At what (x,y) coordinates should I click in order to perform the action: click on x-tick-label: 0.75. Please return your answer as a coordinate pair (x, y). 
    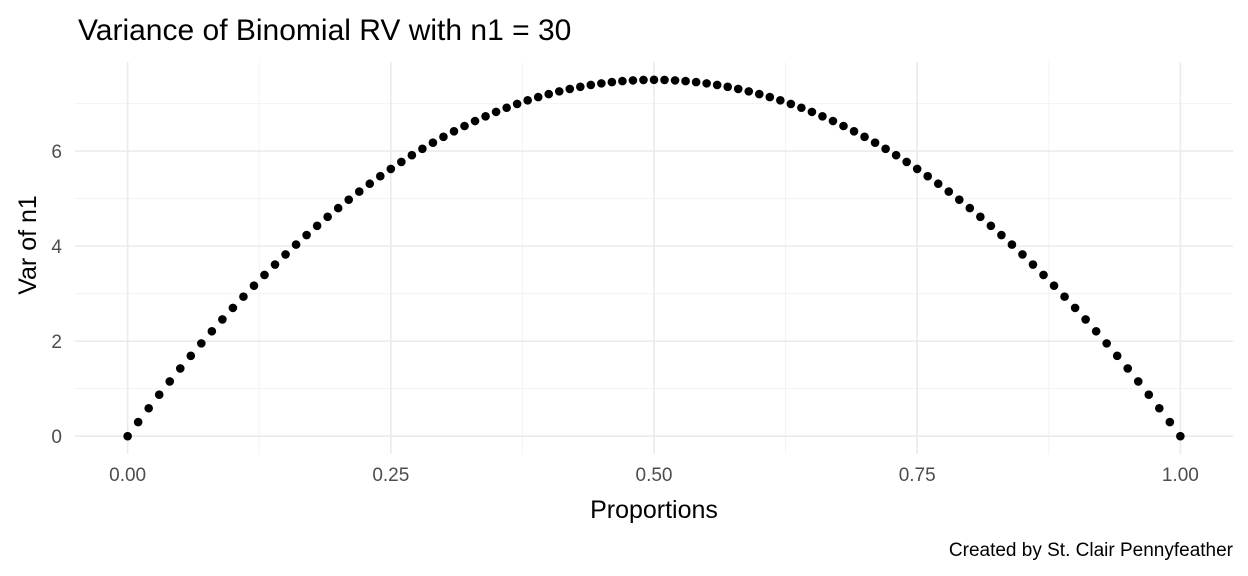
    Looking at the image, I should click on (917, 475).